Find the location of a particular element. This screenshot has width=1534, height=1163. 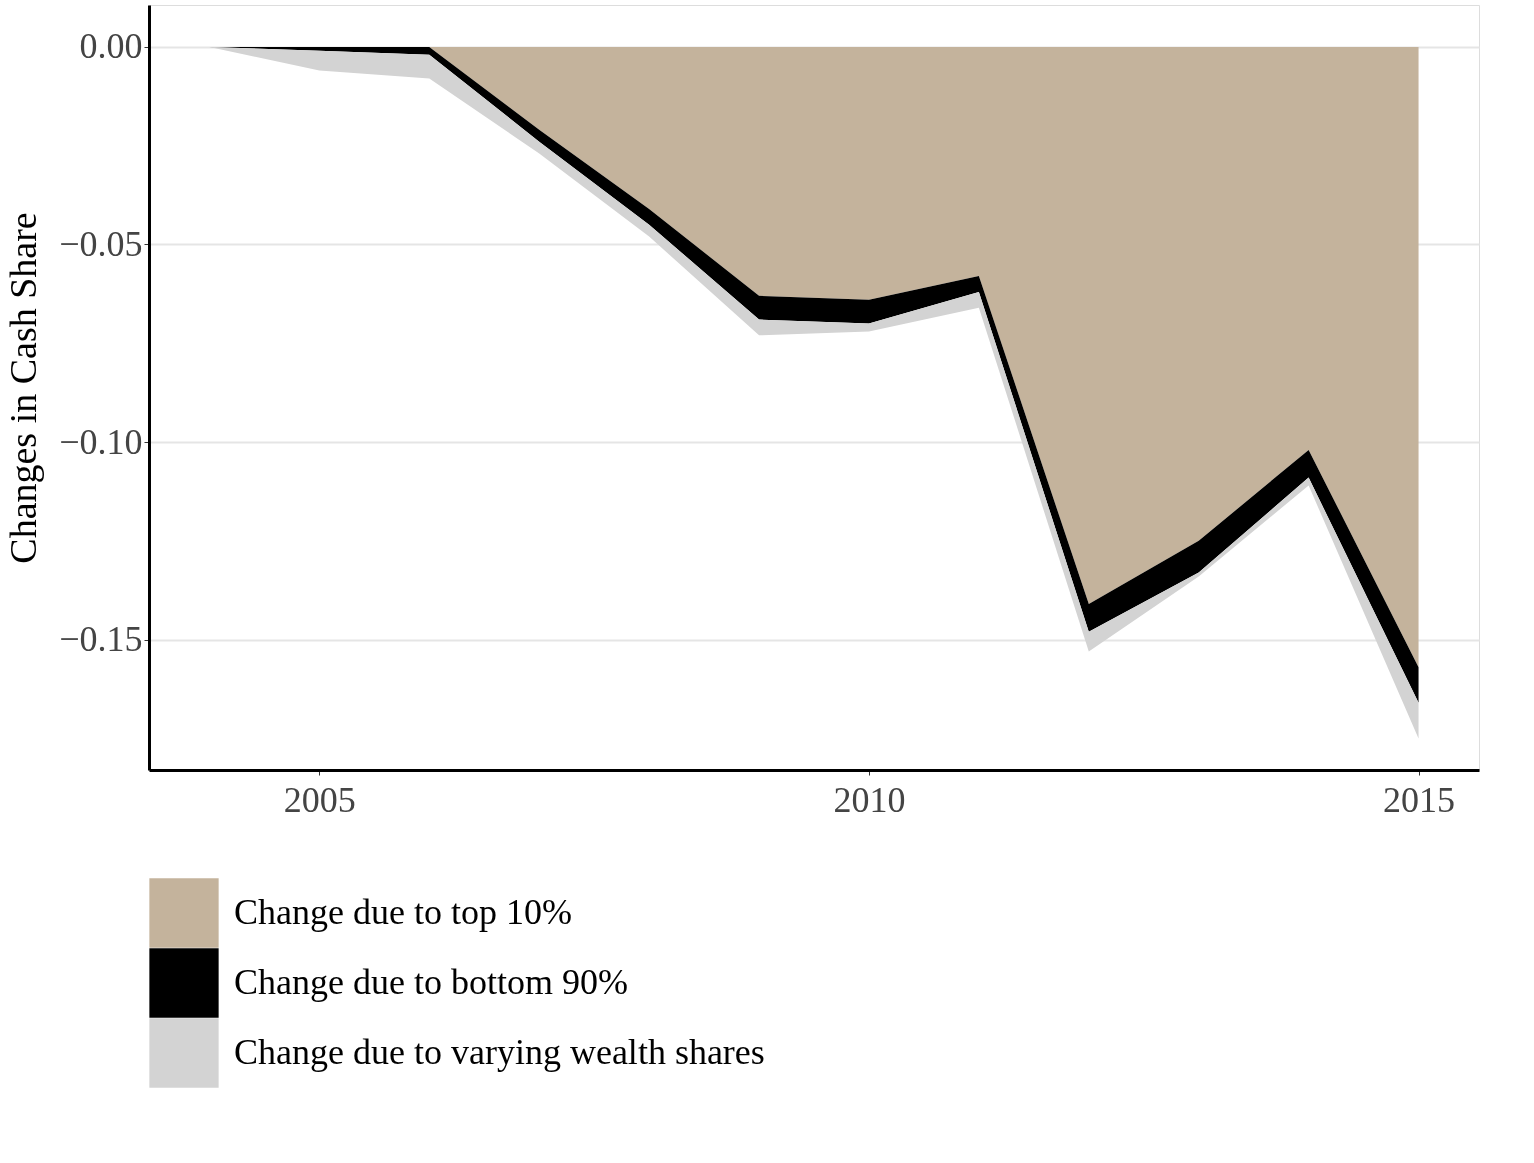

y-tick-label: −0.15 is located at coordinates (101, 639).